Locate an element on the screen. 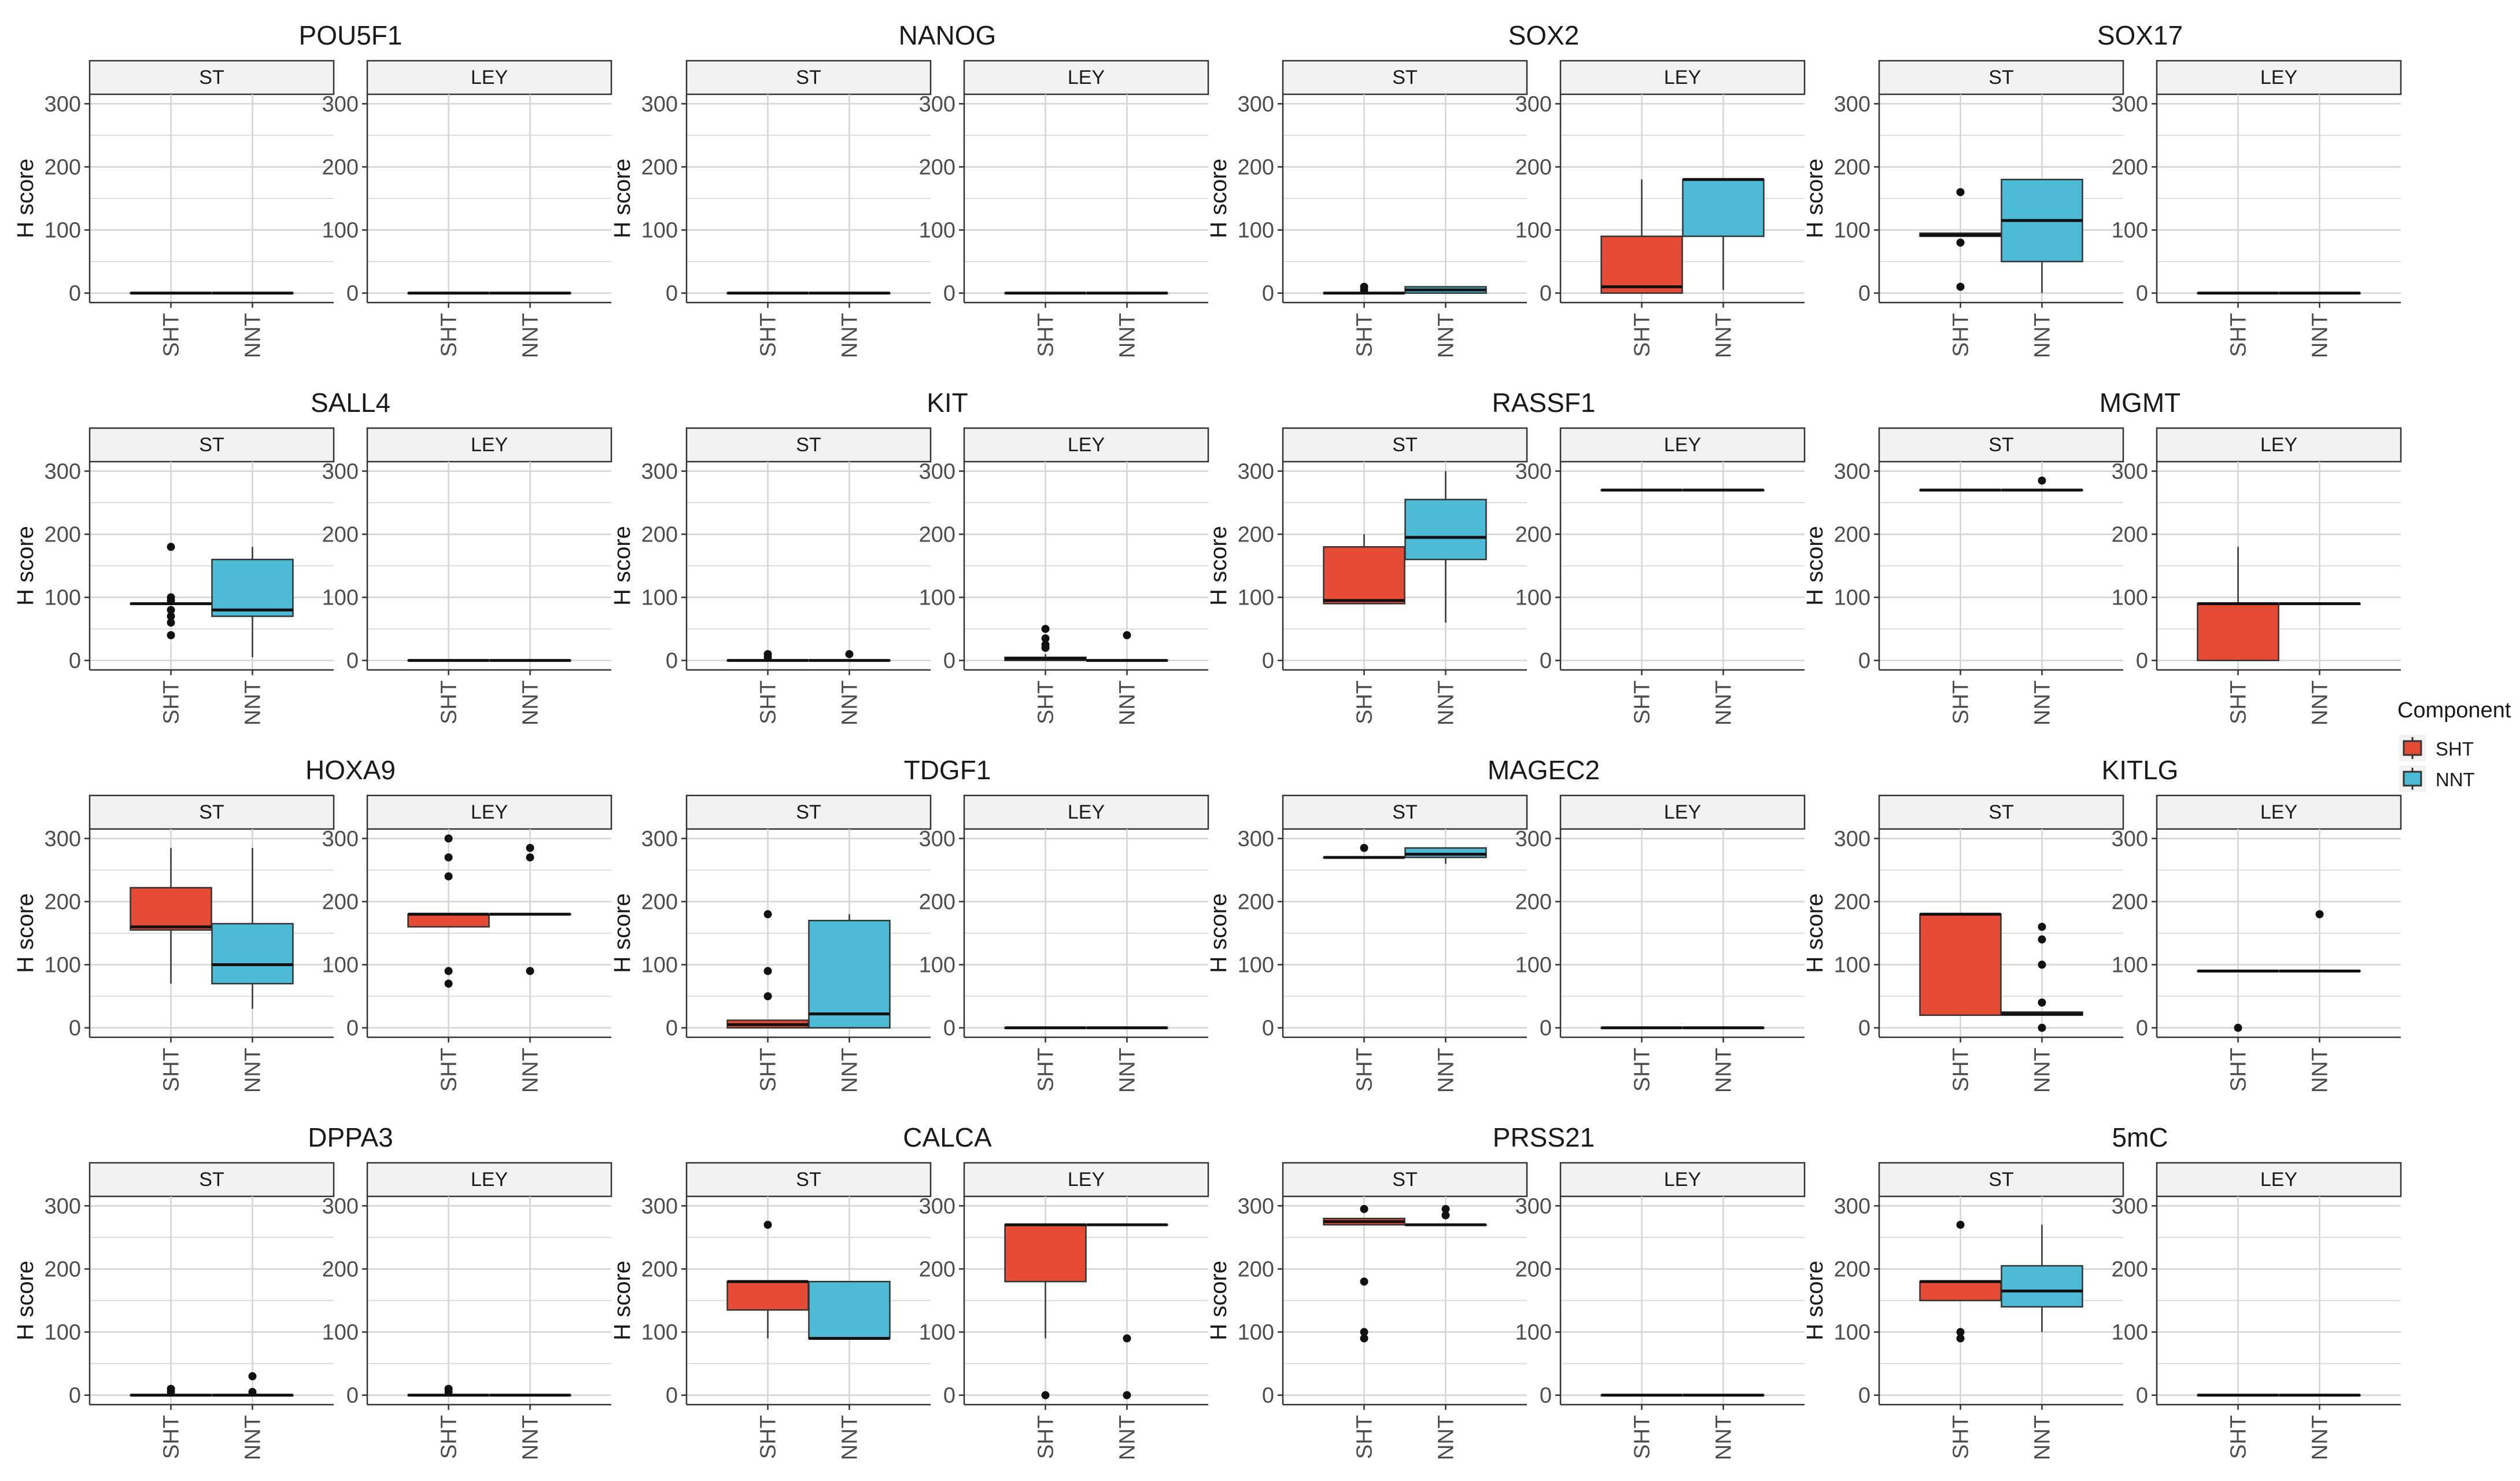 Image resolution: width=2520 pixels, height=1481 pixels. legend-title: Component is located at coordinates (2454, 710).